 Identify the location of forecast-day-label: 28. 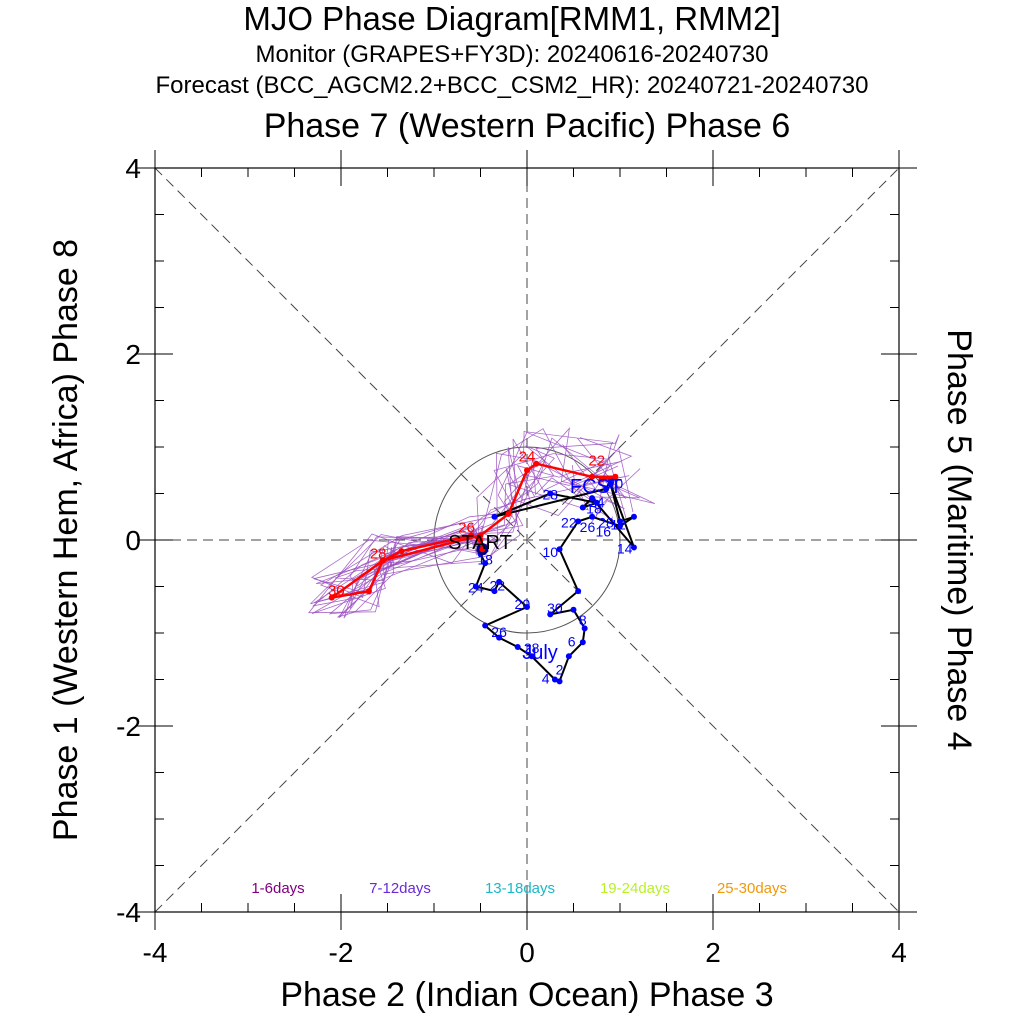
(378, 553).